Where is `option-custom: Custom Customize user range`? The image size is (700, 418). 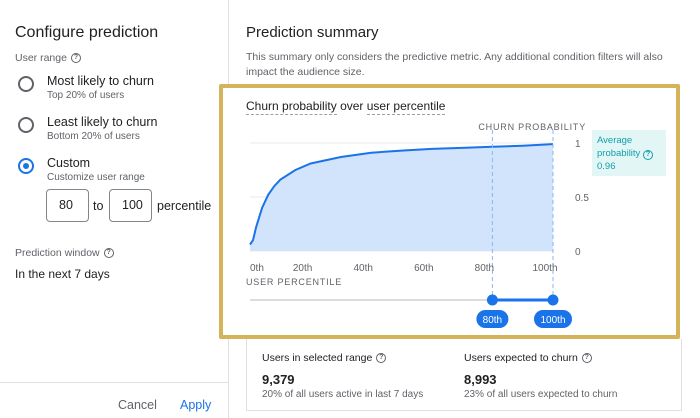
option-custom: Custom Customize user range is located at coordinates (81, 170).